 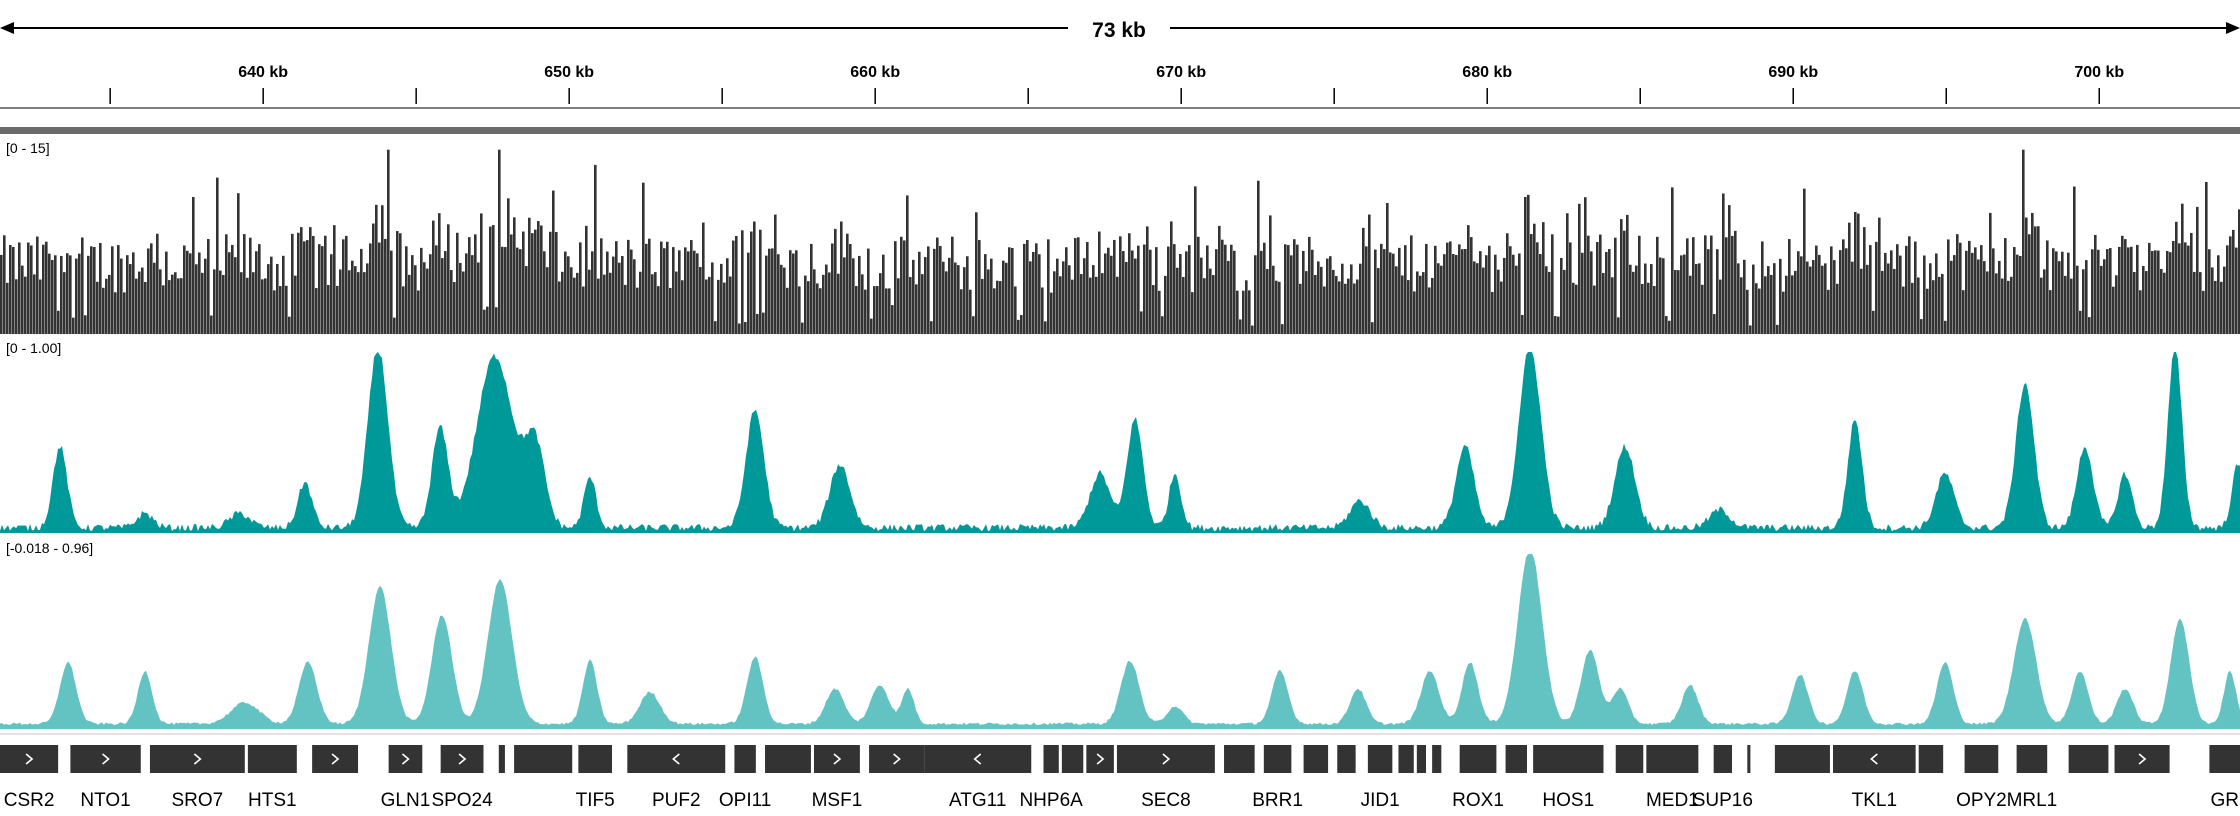 What do you see at coordinates (978, 778) in the screenshot?
I see `gene-feature: ATG11` at bounding box center [978, 778].